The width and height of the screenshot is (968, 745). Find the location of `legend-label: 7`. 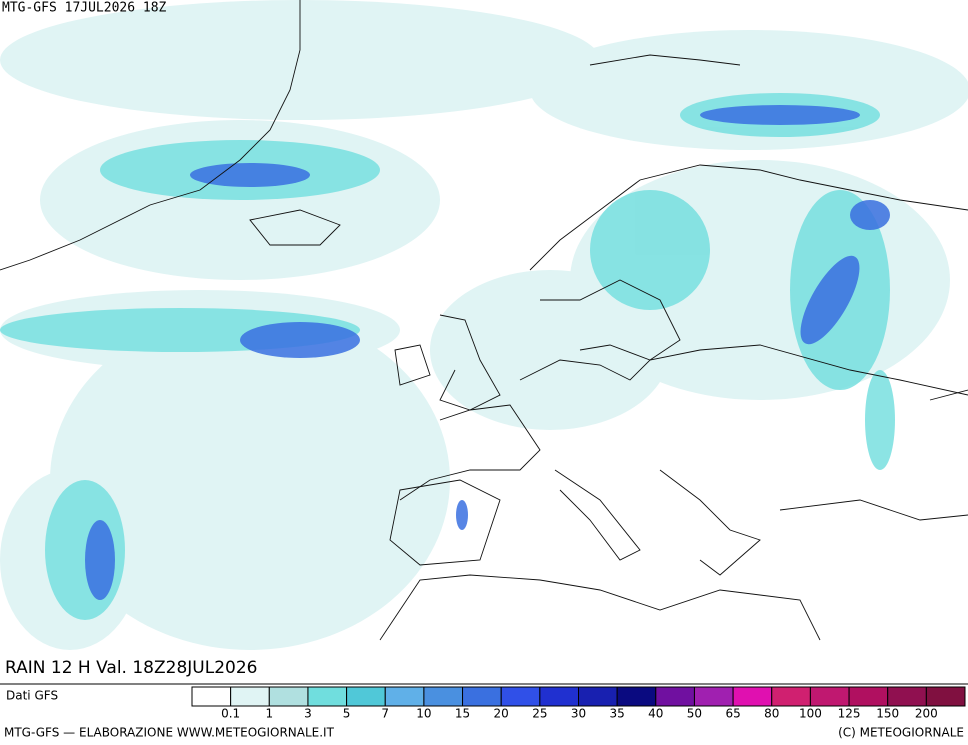

legend-label: 7 is located at coordinates (385, 714).